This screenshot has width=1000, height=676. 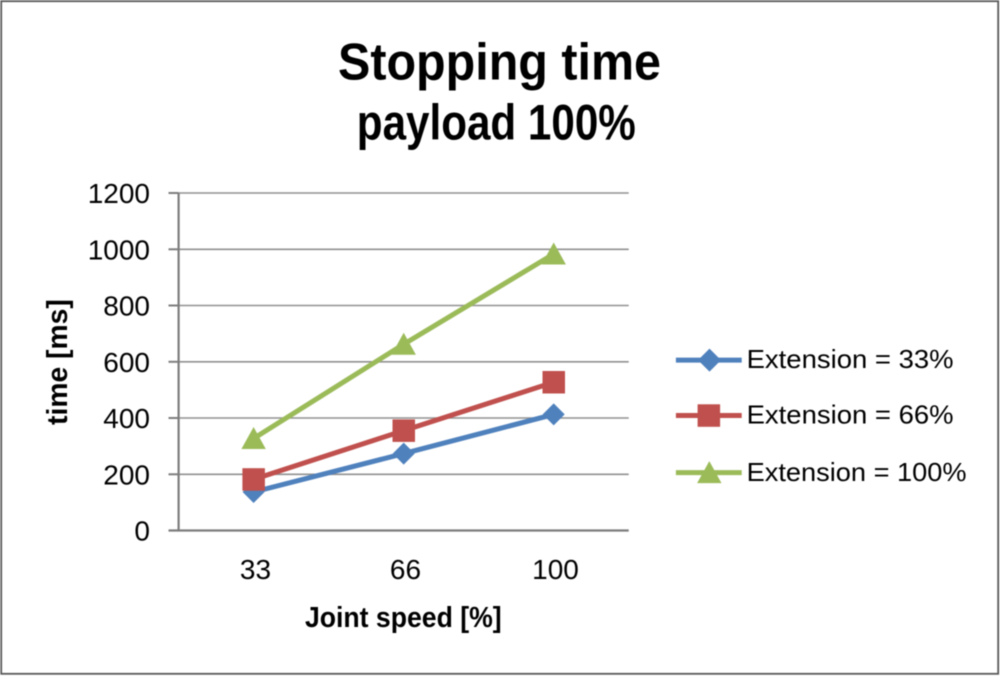 What do you see at coordinates (857, 472) in the screenshot?
I see `svg-text: Extension = 100%` at bounding box center [857, 472].